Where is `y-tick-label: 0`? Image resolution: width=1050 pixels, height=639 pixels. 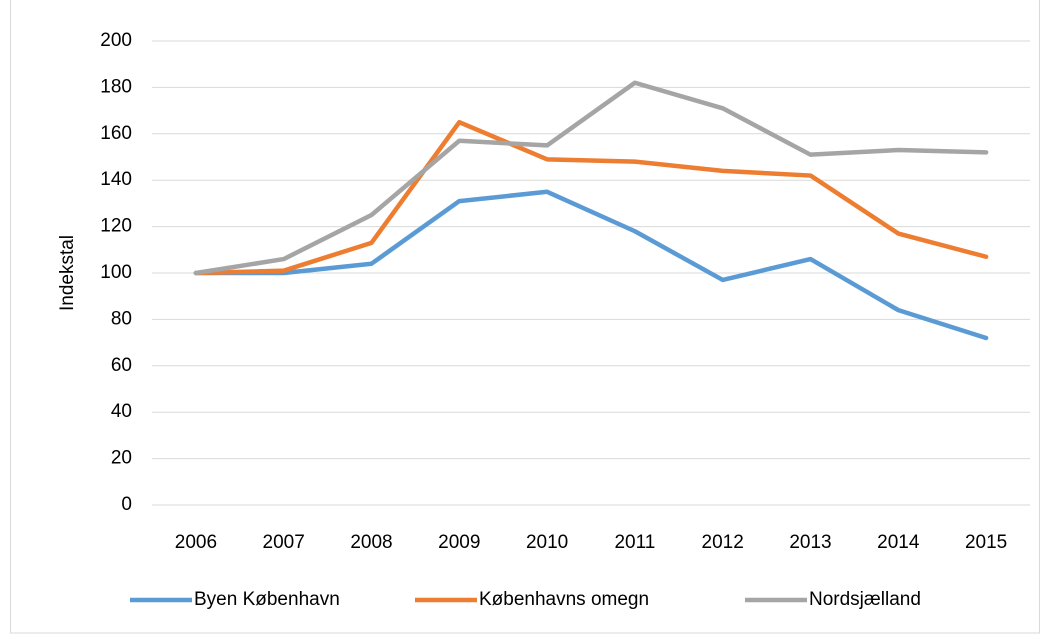 y-tick-label: 0 is located at coordinates (126, 504).